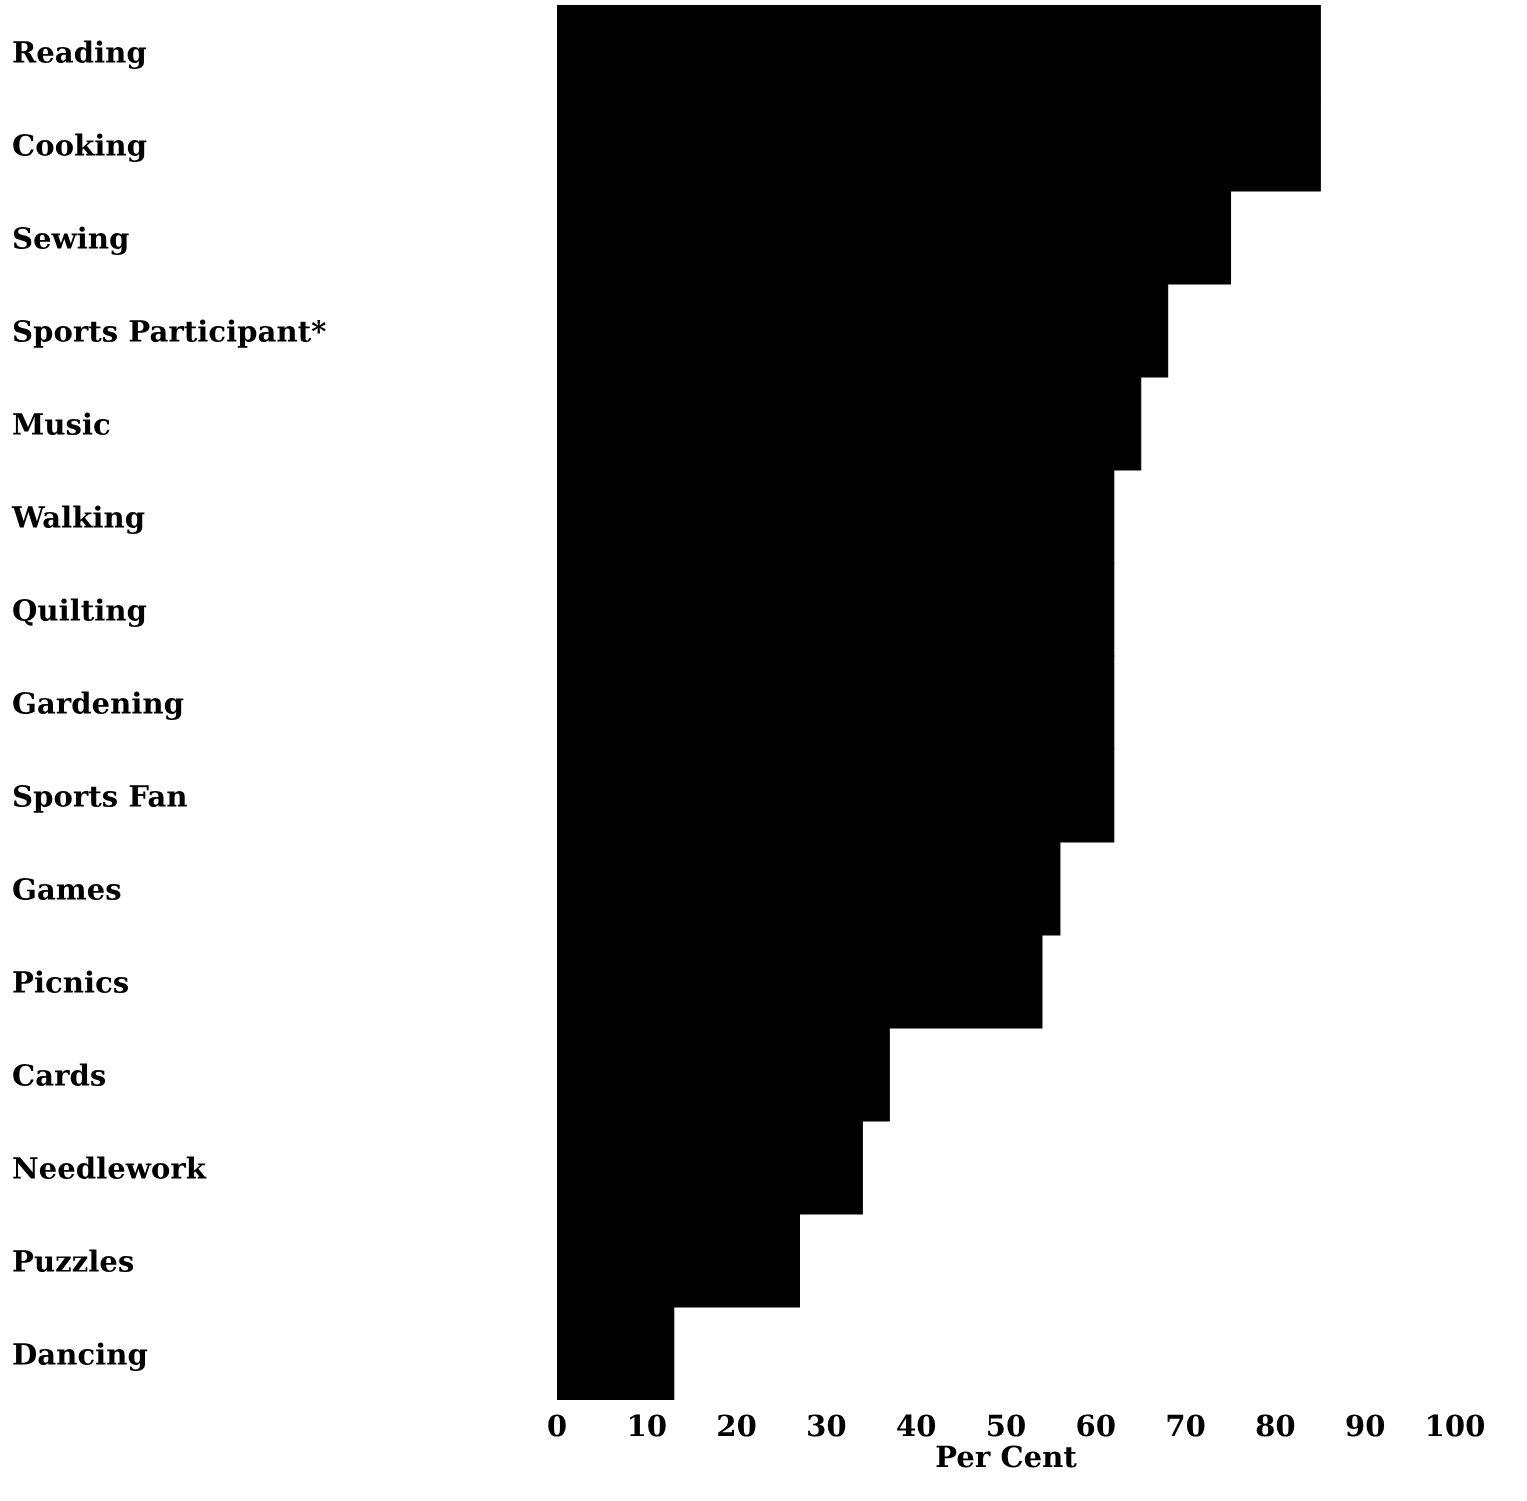  Describe the element at coordinates (648, 1425) in the screenshot. I see `x-tick-label: 10` at that location.